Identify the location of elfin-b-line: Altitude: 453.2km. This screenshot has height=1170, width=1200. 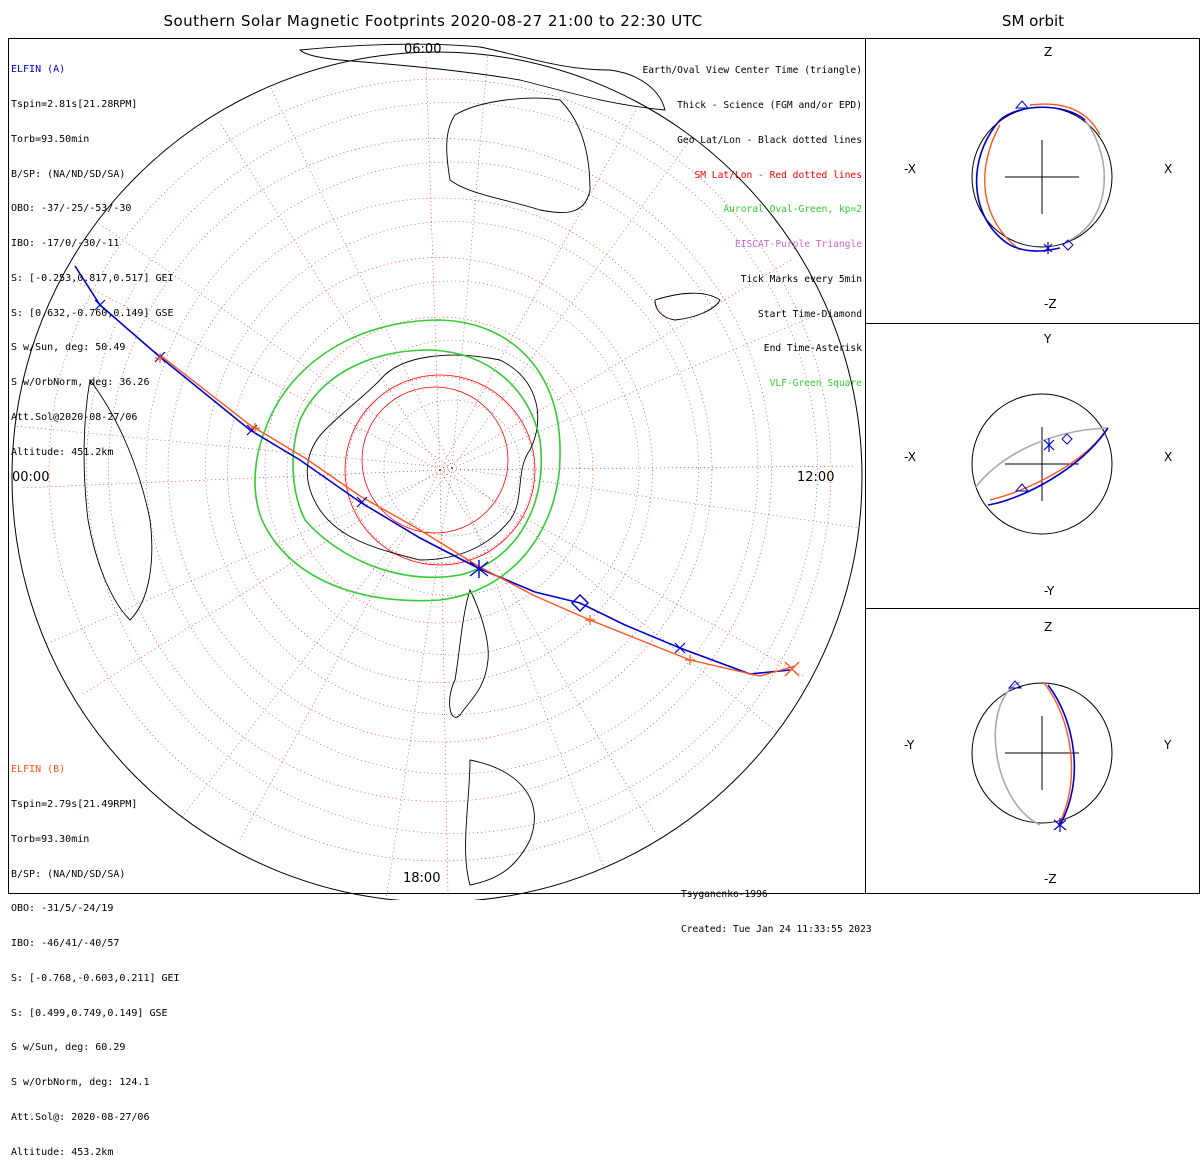
(62, 1152).